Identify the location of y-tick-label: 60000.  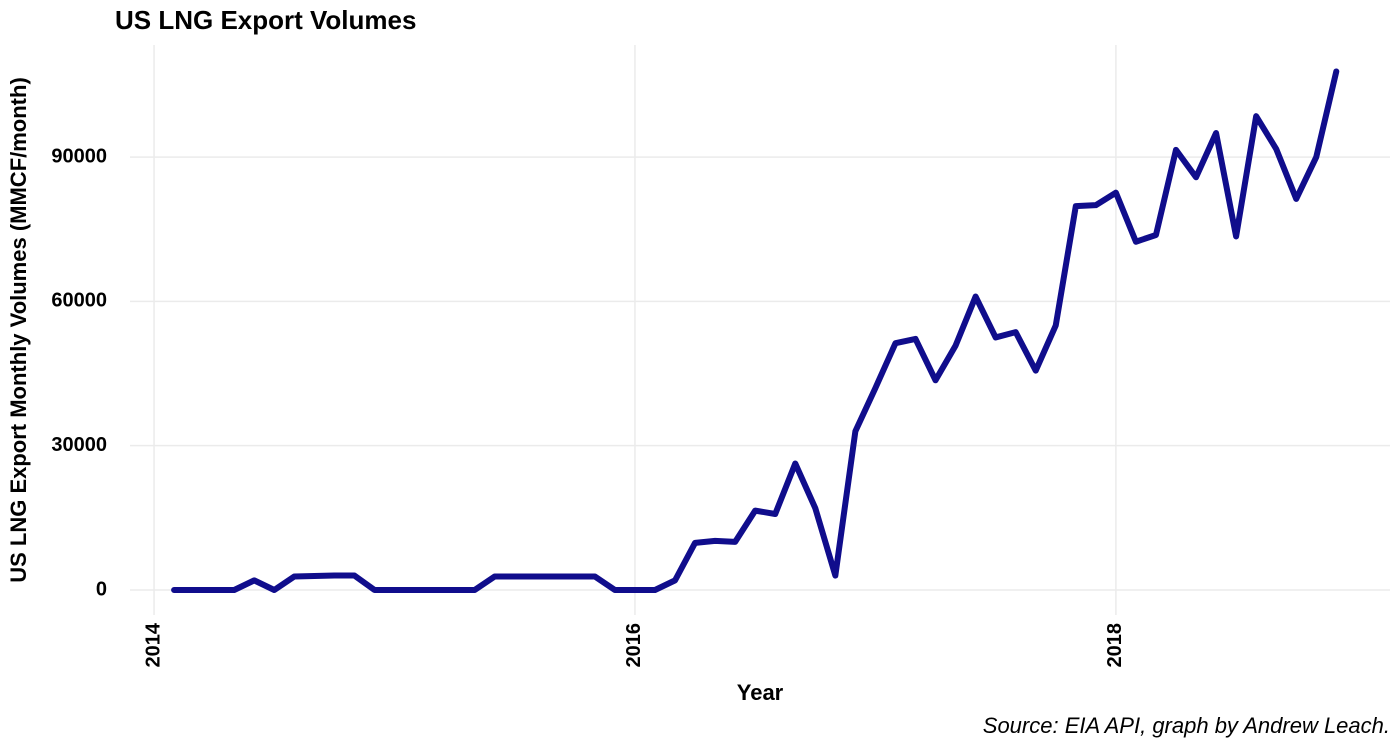
(79, 301).